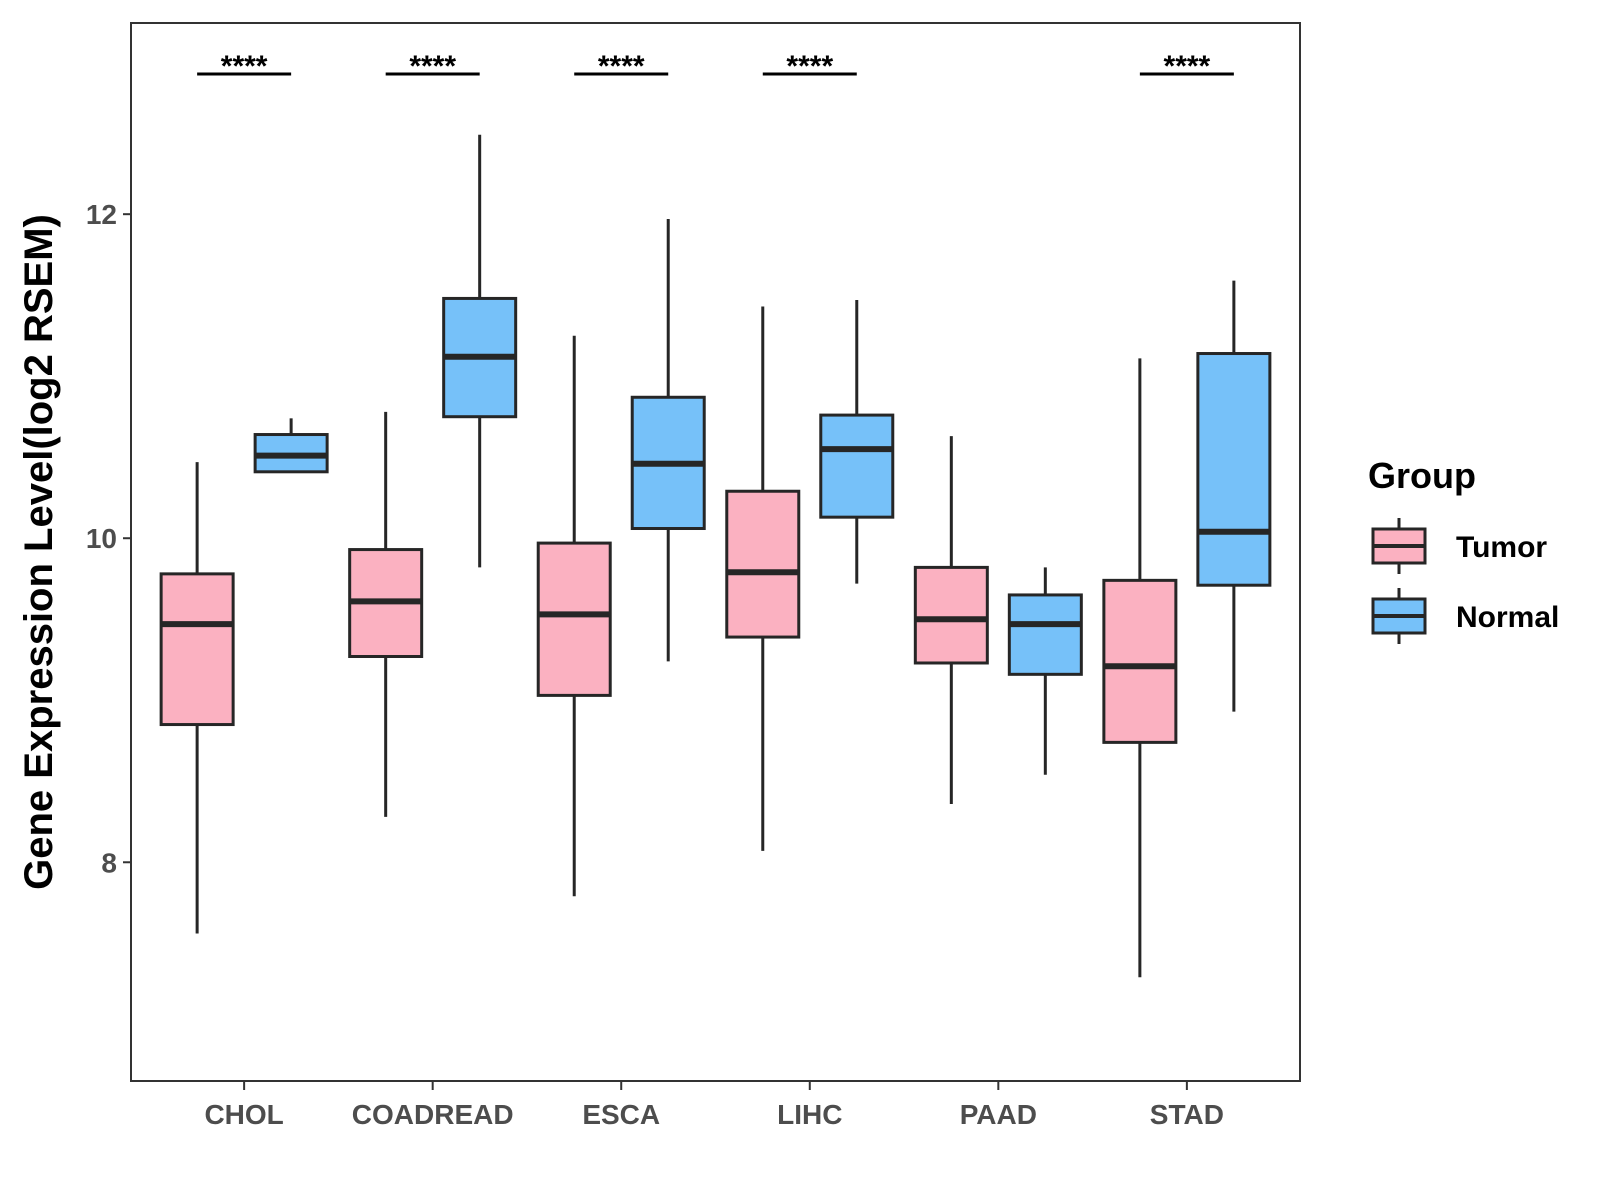 This screenshot has width=1600, height=1200. I want to click on significance-esca: ****, so click(621, 66).